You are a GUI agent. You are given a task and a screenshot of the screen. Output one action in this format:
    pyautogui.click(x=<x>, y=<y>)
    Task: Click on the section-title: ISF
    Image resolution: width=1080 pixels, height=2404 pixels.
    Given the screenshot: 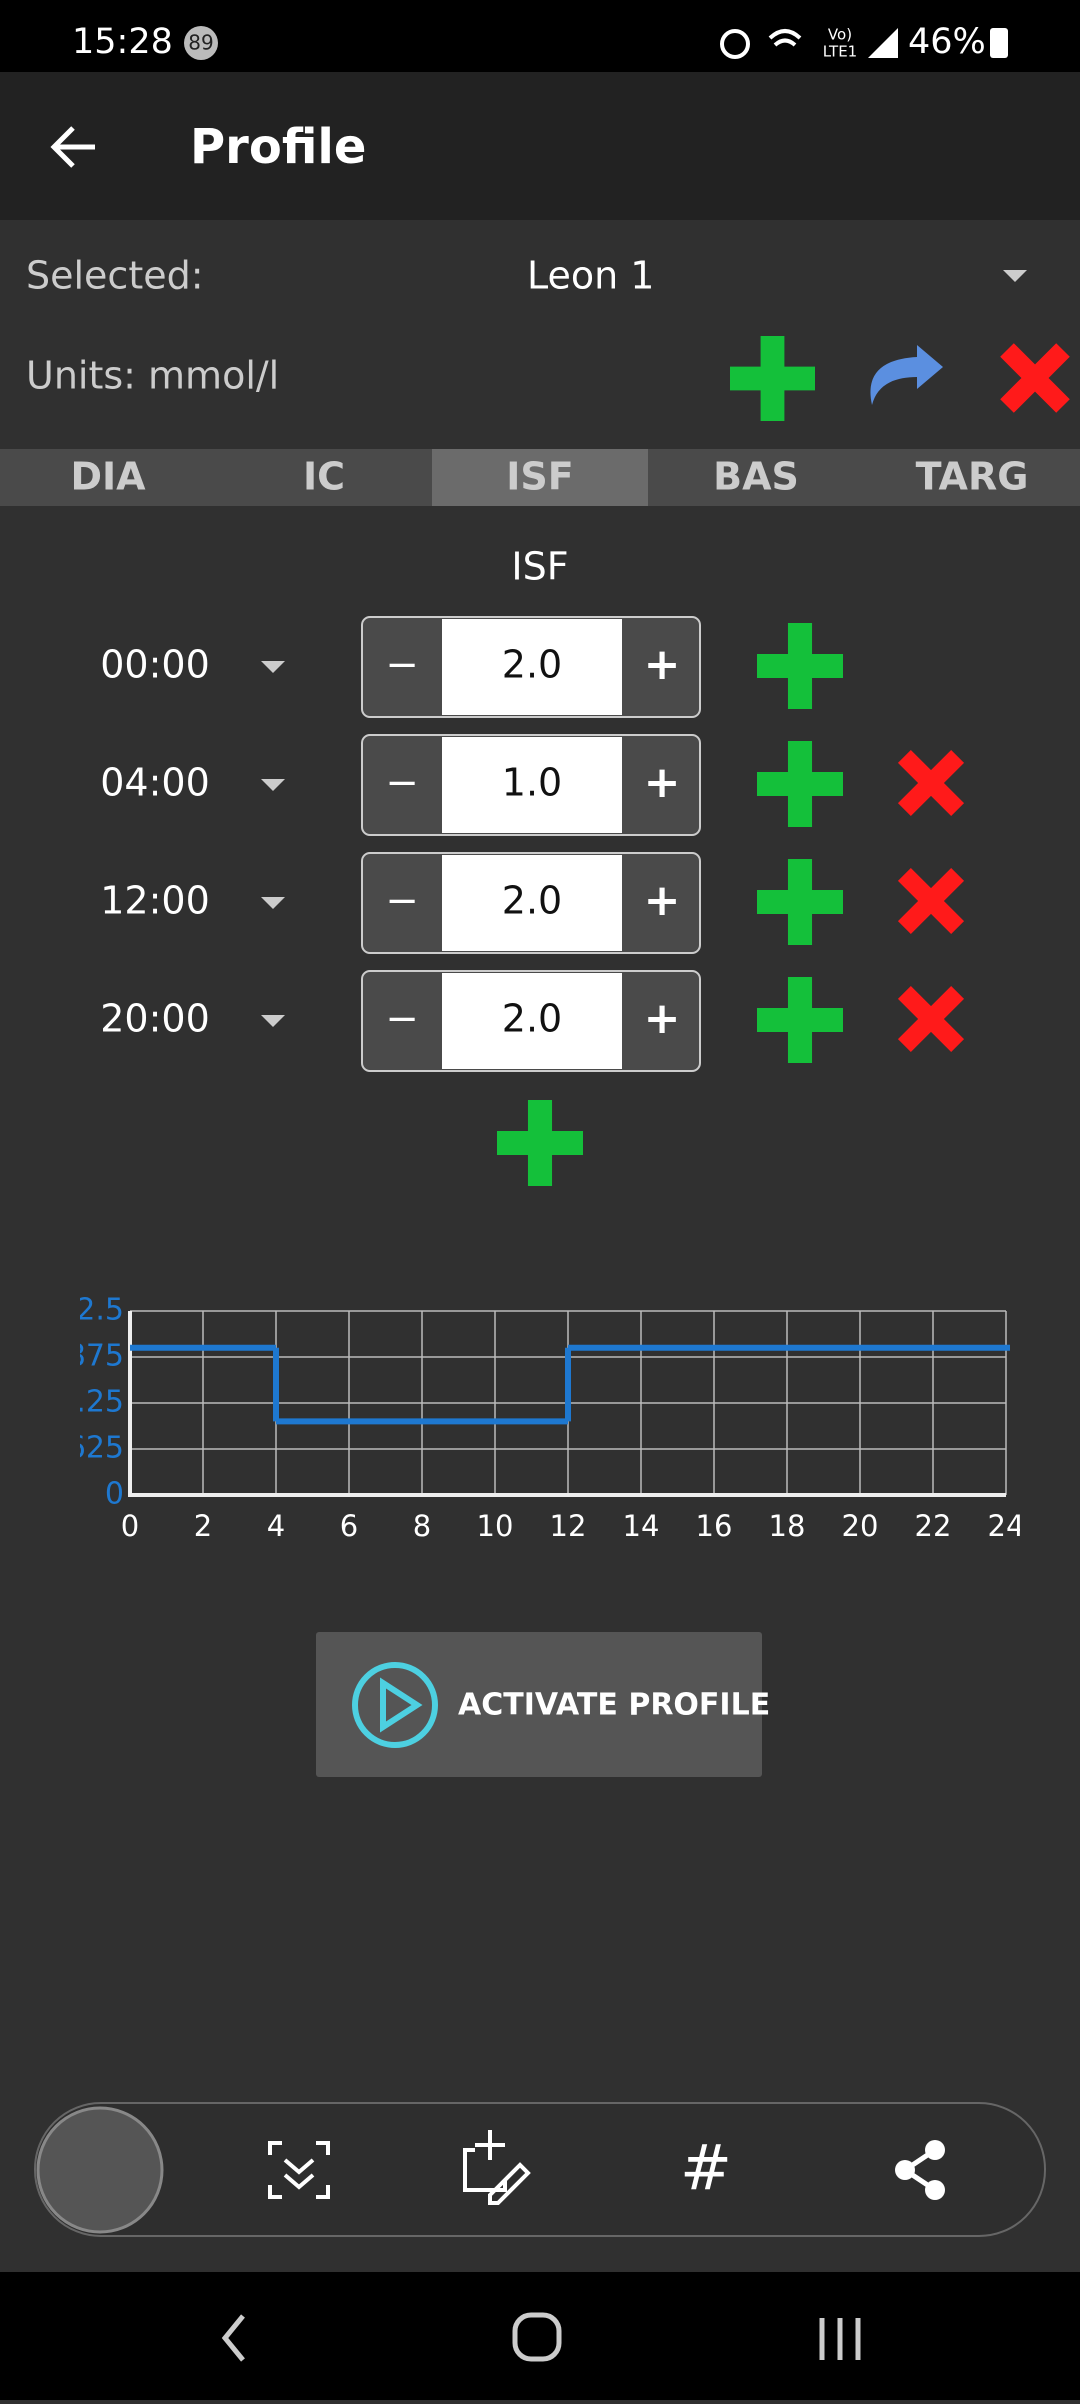 What is the action you would take?
    pyautogui.click(x=539, y=567)
    